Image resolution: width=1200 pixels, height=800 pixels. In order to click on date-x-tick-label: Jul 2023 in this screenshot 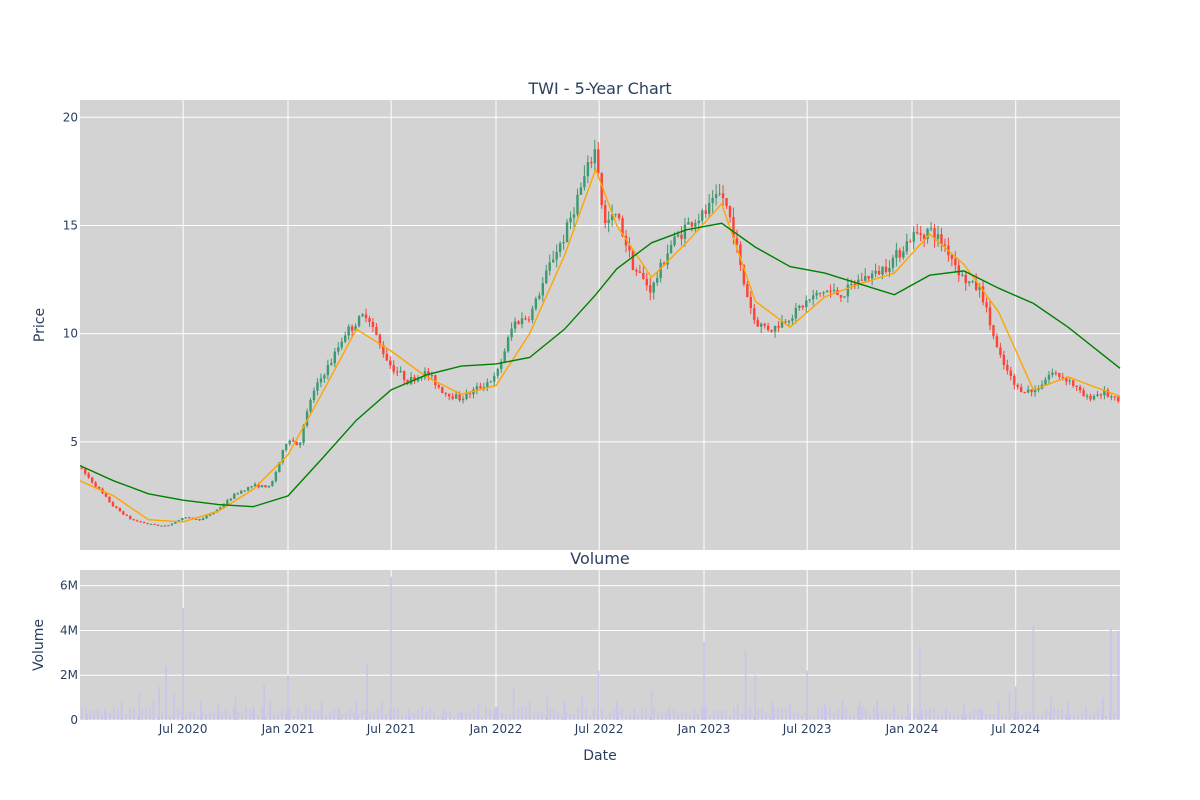, I will do `click(807, 729)`.